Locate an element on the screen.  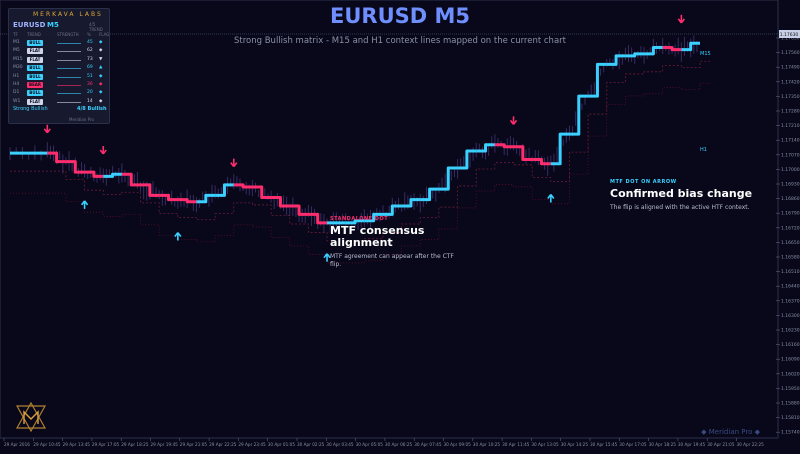
y-tick-label: 1.16230 is located at coordinates (790, 331).